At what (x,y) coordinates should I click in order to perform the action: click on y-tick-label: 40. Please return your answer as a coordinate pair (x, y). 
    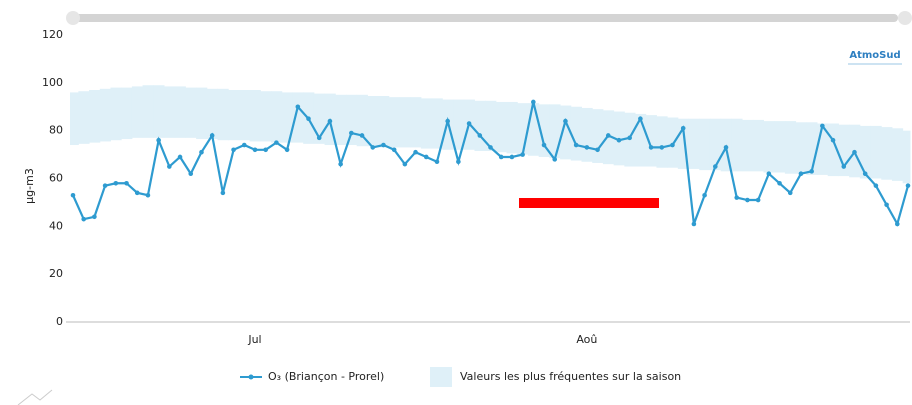
    Looking at the image, I should click on (56, 225).